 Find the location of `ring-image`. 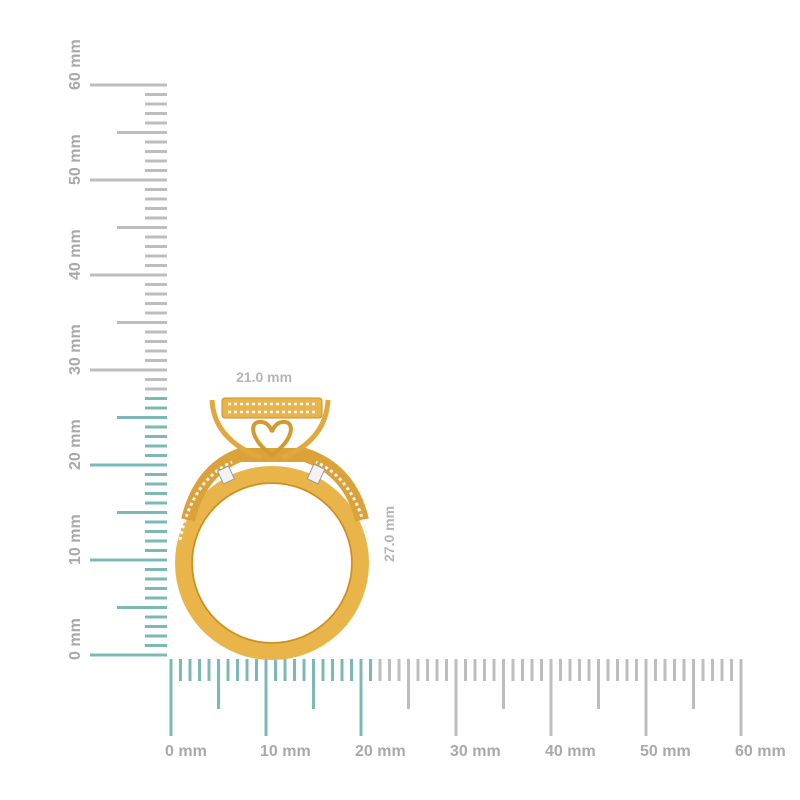

ring-image is located at coordinates (272, 528).